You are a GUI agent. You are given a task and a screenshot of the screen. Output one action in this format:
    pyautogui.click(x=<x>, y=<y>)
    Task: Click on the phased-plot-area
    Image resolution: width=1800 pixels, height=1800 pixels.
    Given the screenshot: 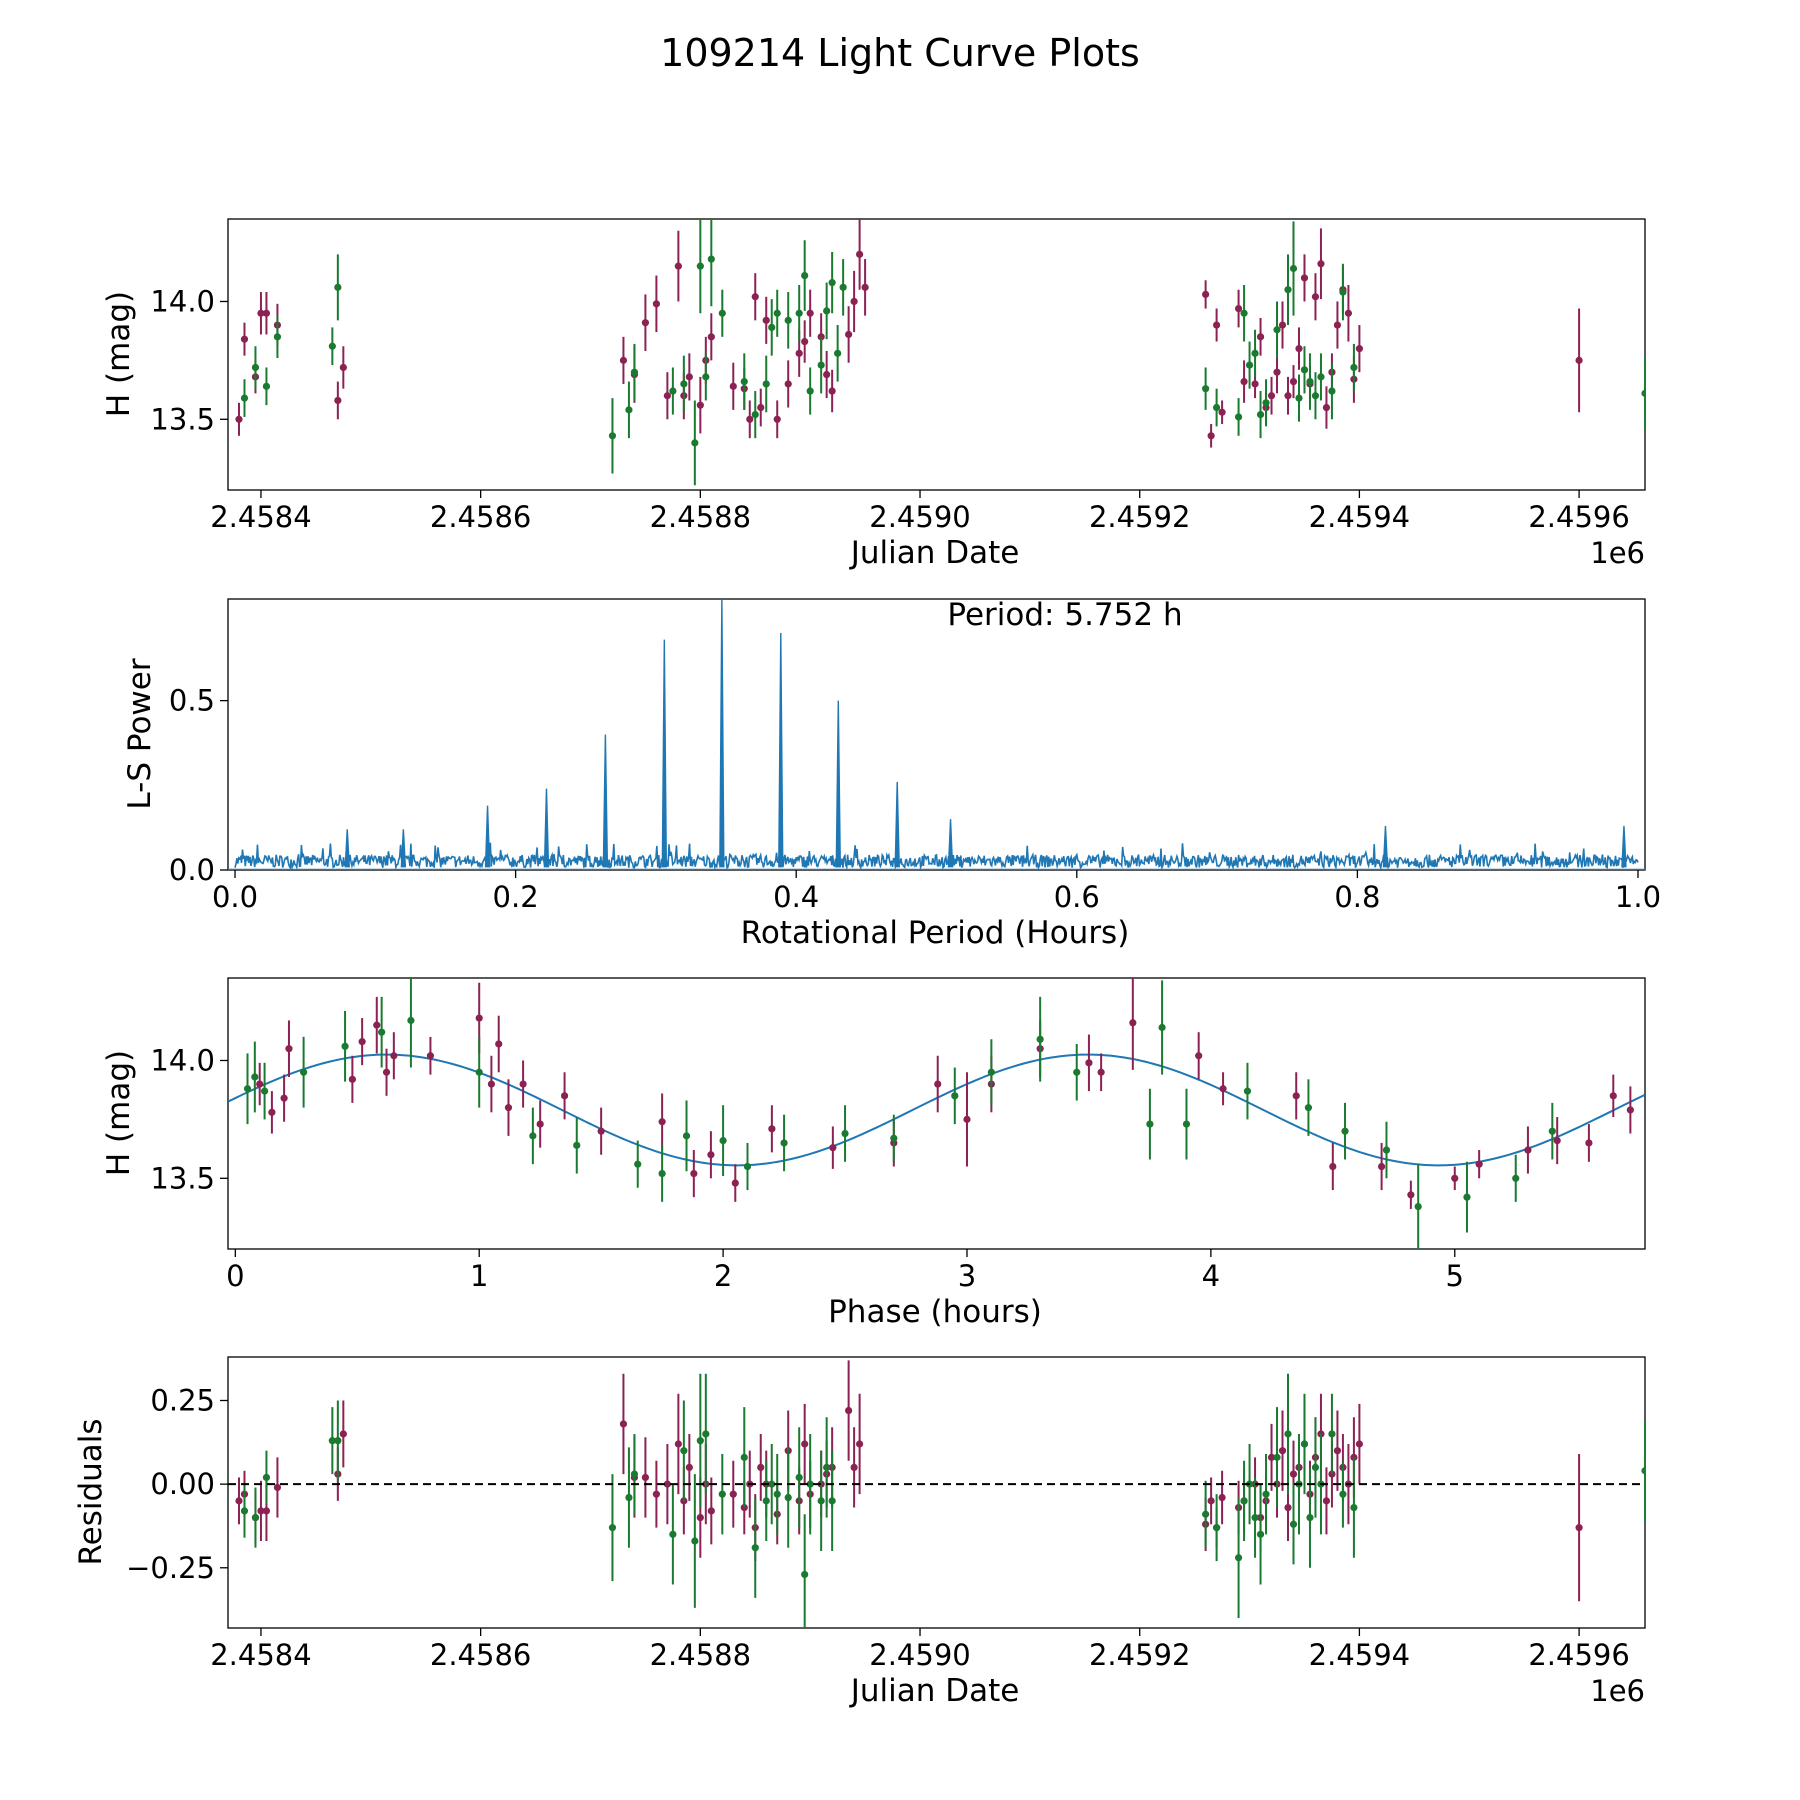 What is the action you would take?
    pyautogui.click(x=938, y=1113)
    